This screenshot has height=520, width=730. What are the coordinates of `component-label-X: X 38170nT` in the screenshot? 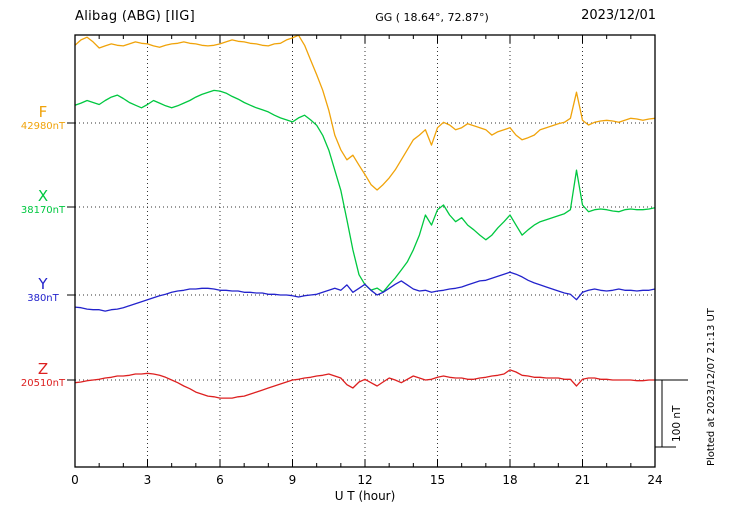 It's located at (43, 202).